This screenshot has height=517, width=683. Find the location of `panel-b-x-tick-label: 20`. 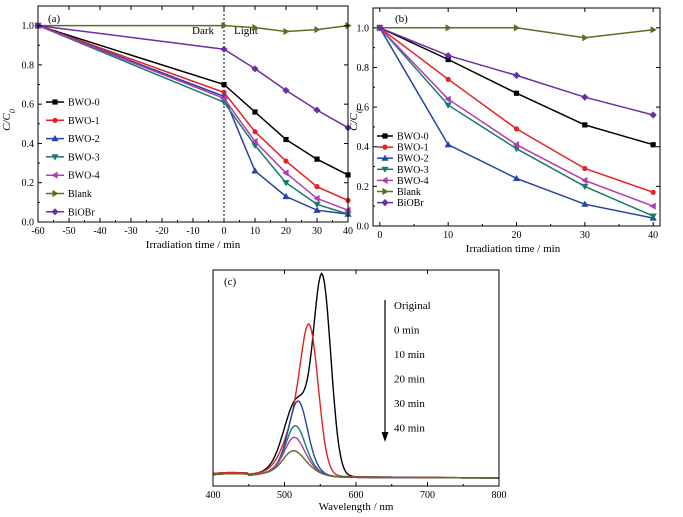

panel-b-x-tick-label: 20 is located at coordinates (517, 235).